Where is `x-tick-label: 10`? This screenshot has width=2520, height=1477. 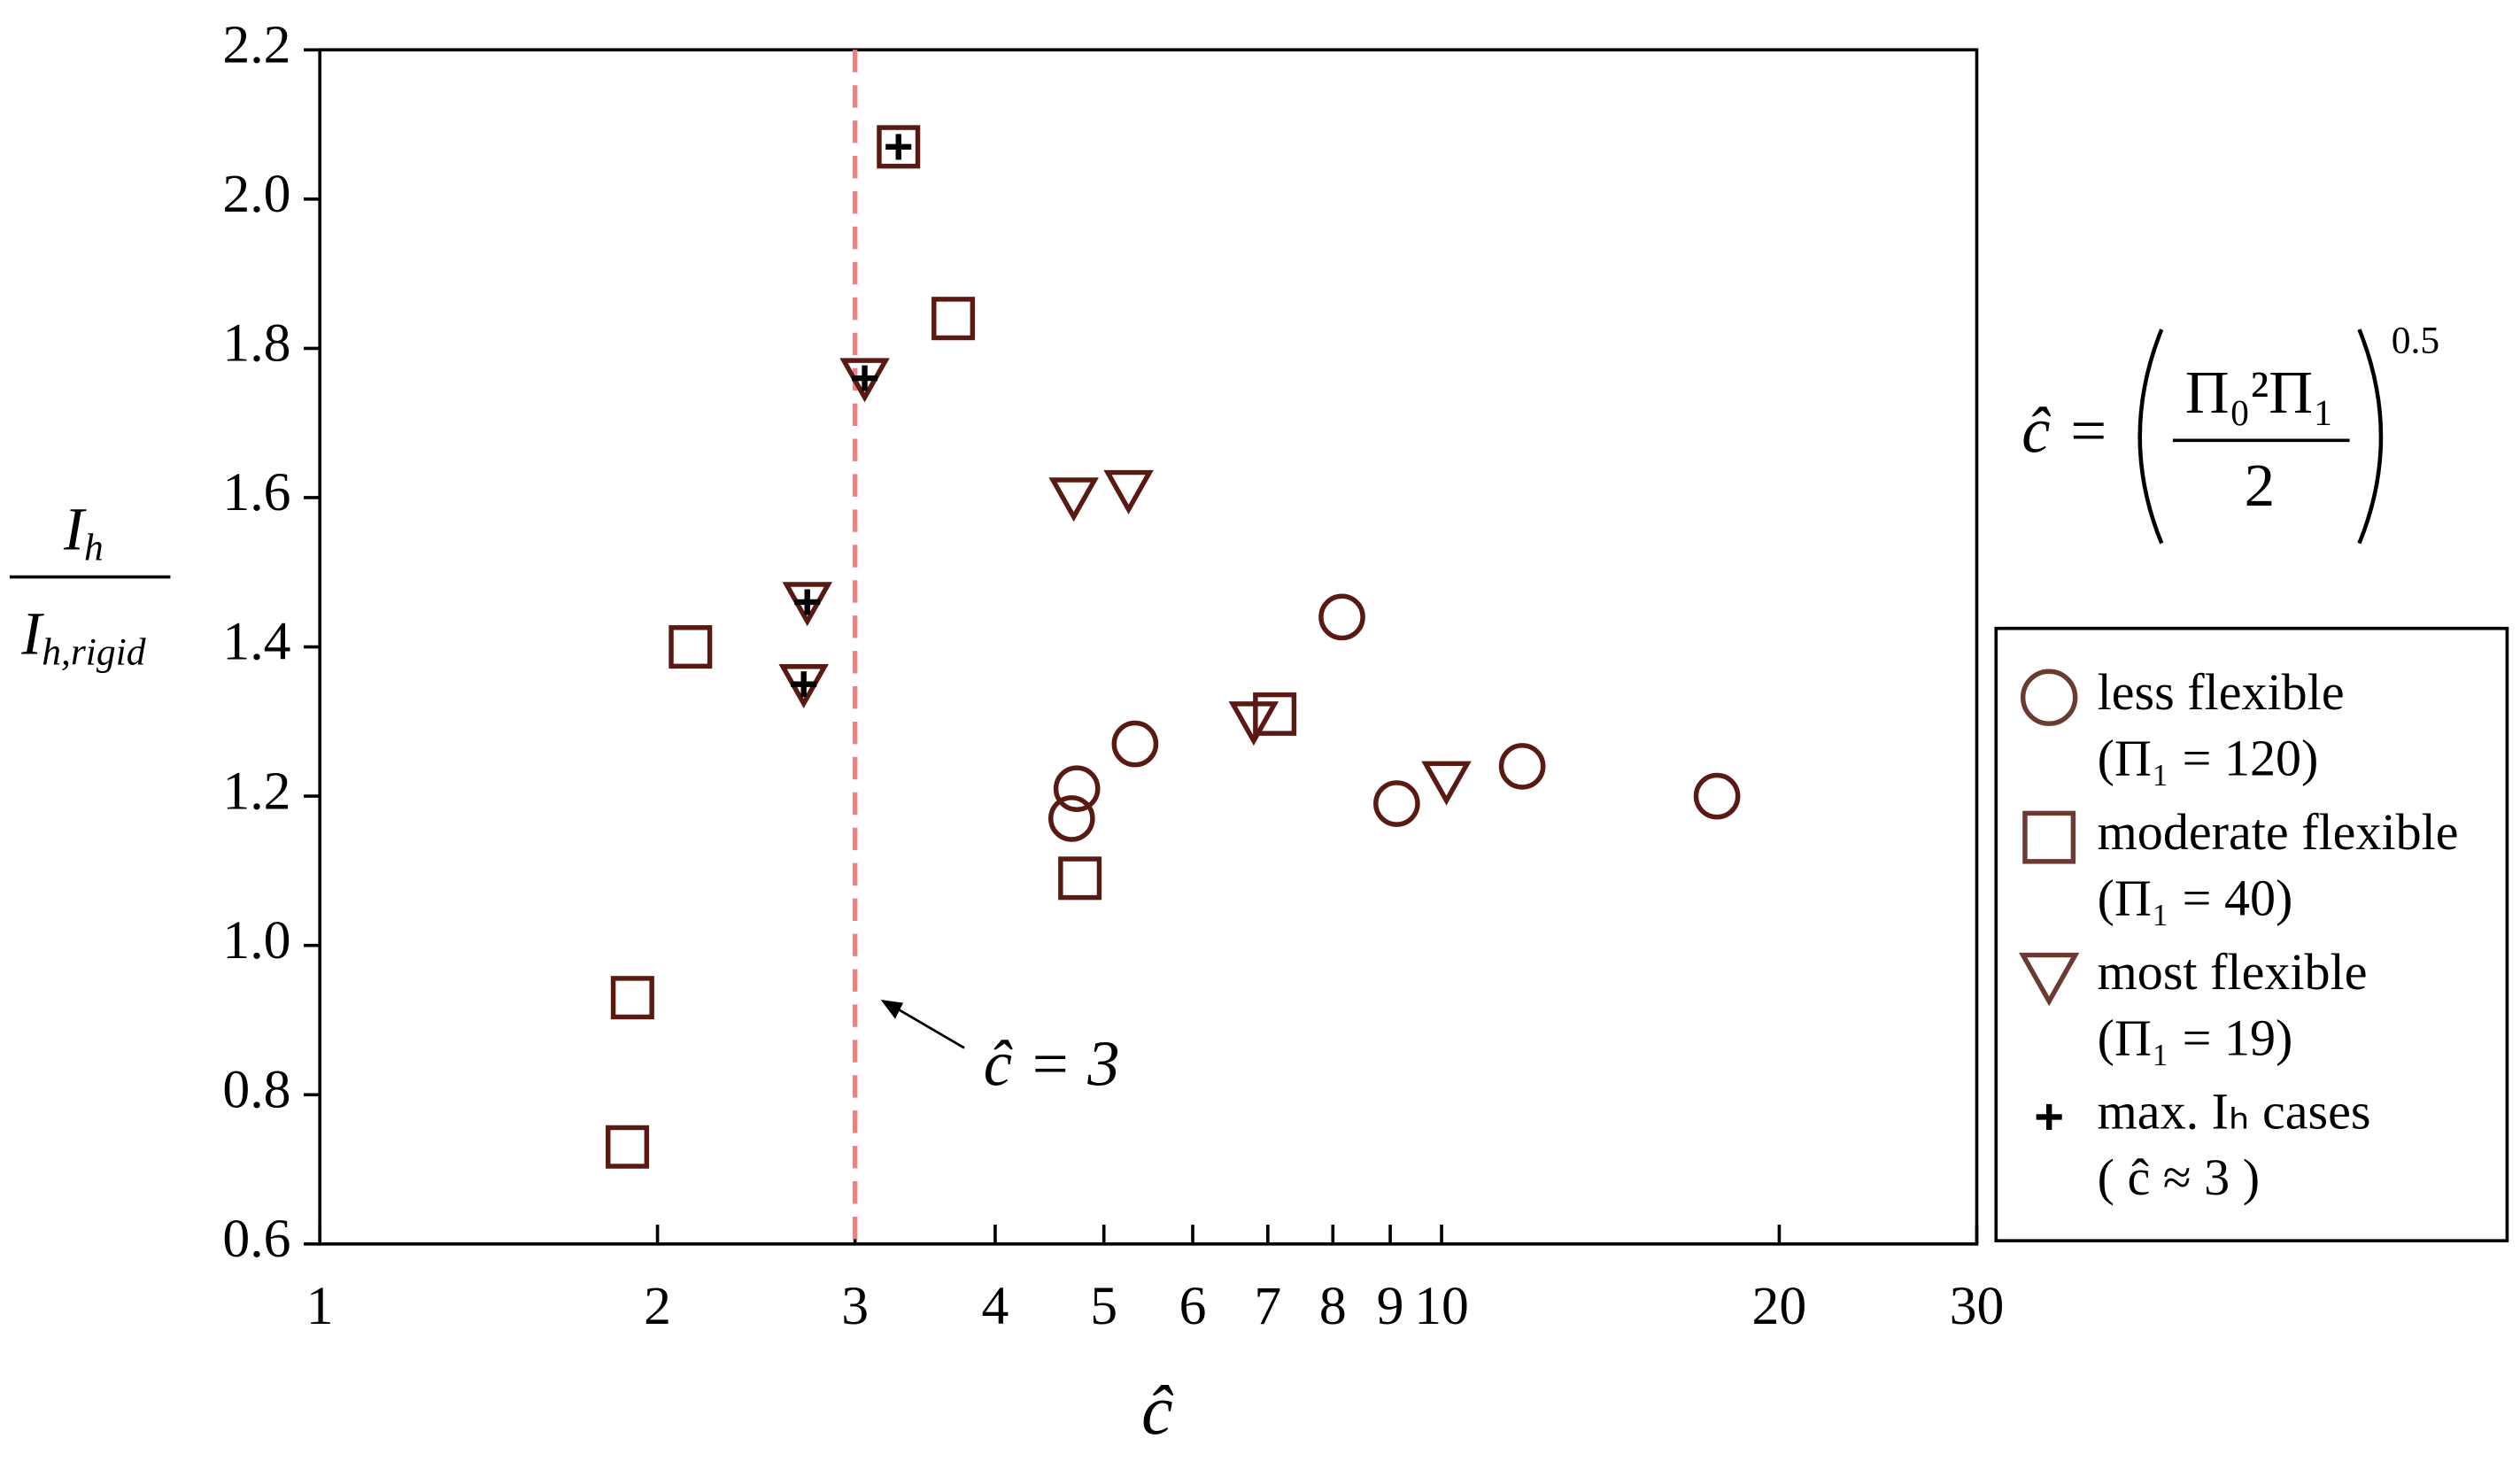
x-tick-label: 10 is located at coordinates (1441, 1306).